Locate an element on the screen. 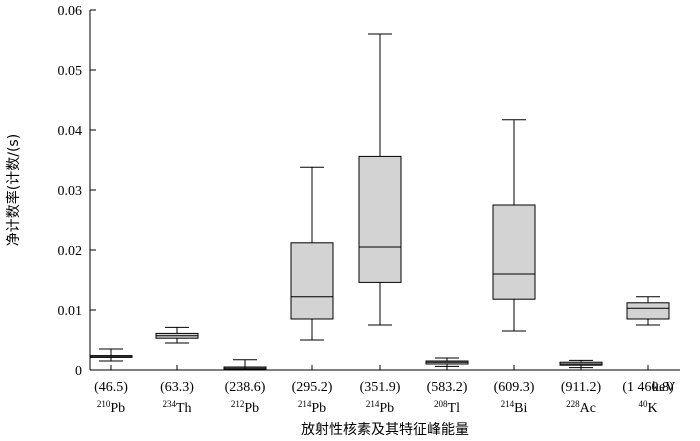 Image resolution: width=700 pixels, height=441 pixels. x-tick-nuclide-label: 214Bi is located at coordinates (514, 407).